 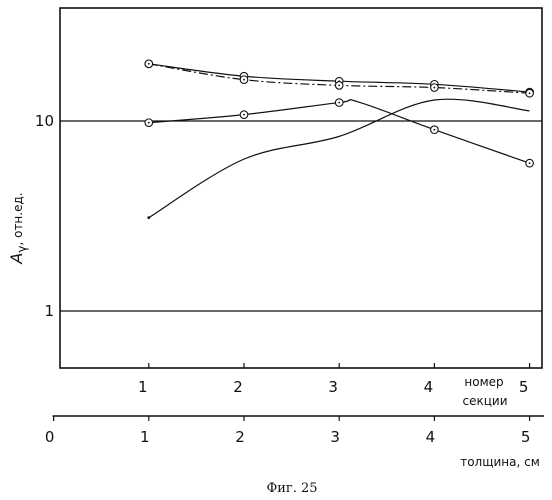 I want to click on thickness-tick-label-2: 2, so click(x=240, y=437).